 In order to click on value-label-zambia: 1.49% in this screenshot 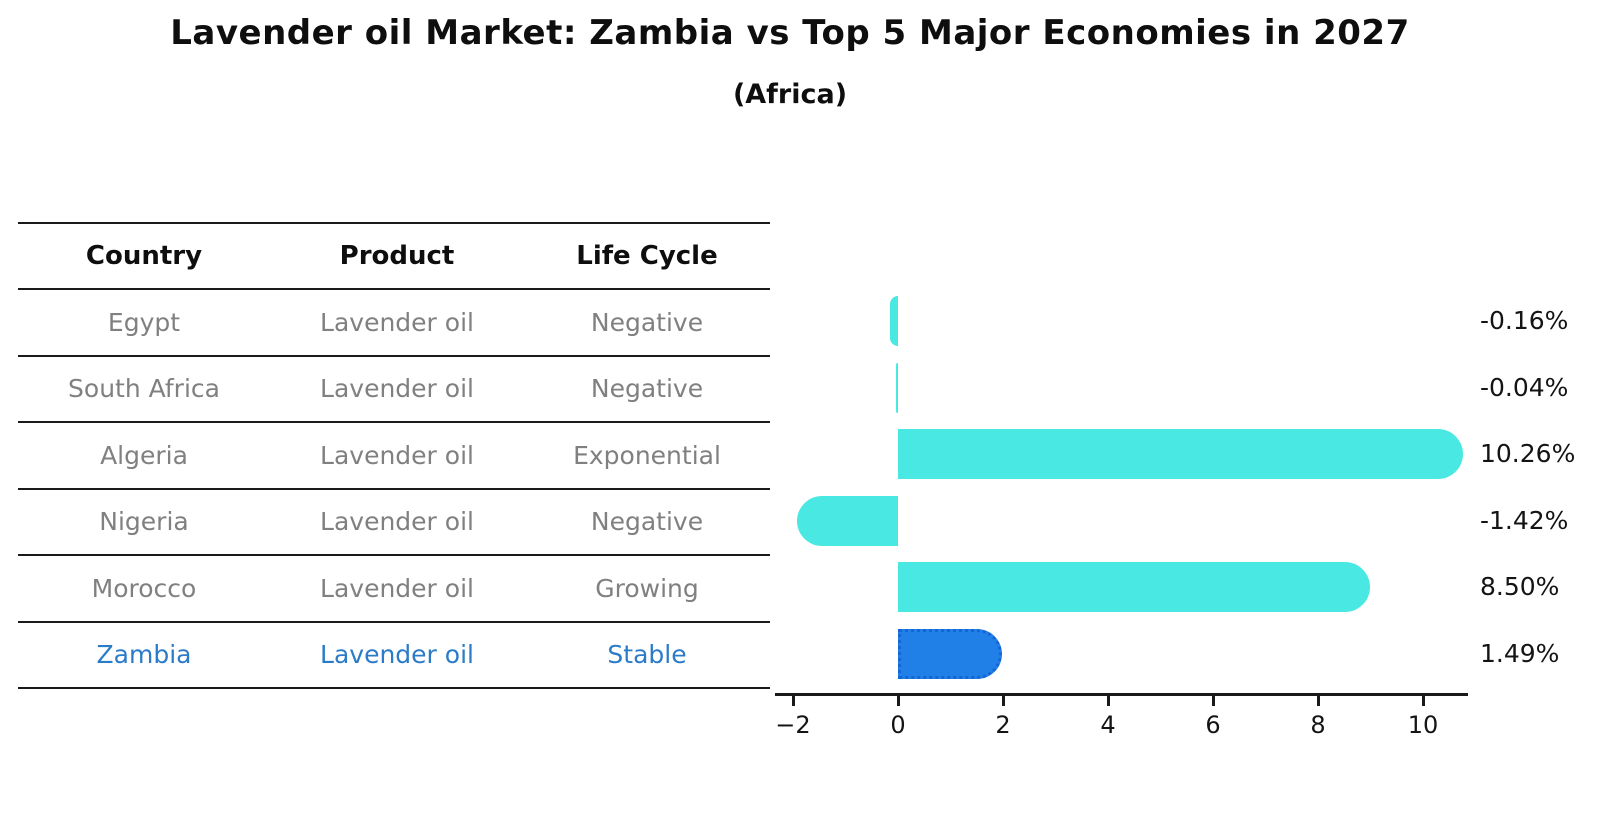, I will do `click(1520, 653)`.